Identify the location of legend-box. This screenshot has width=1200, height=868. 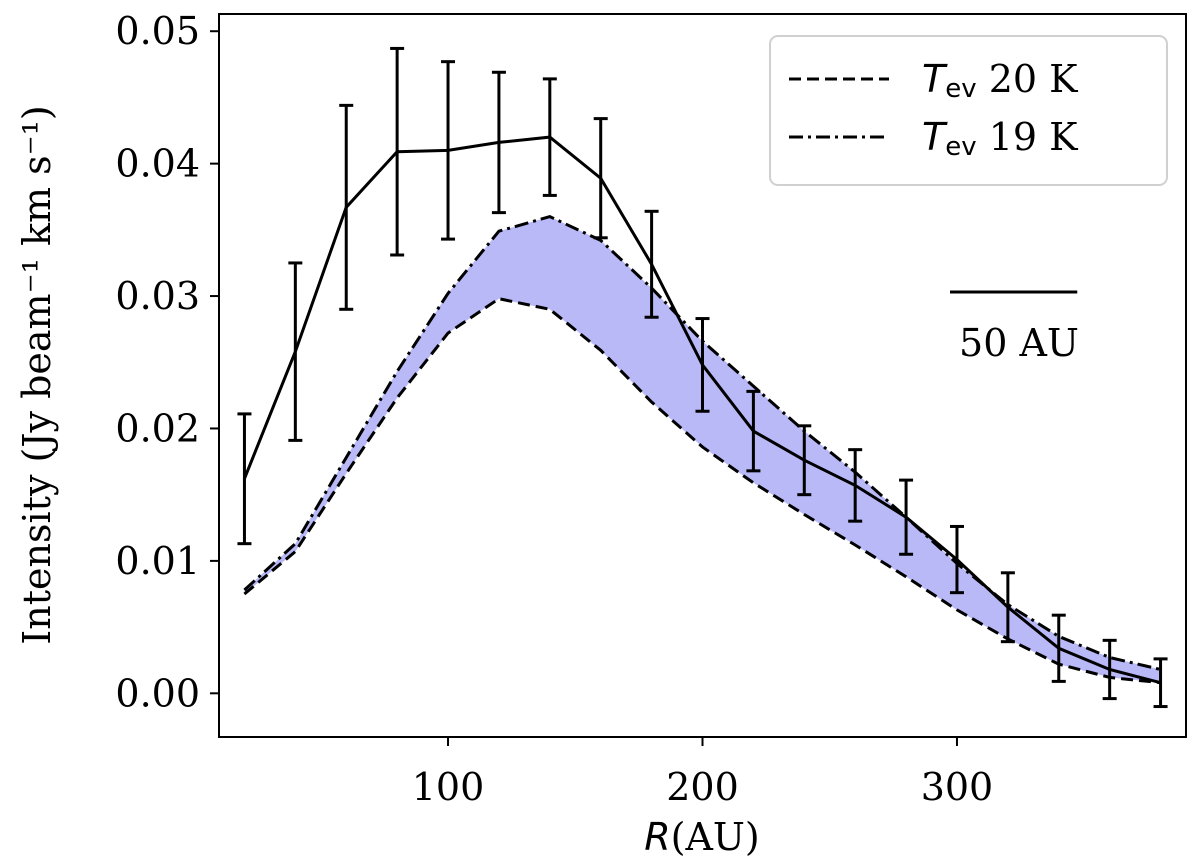
(968, 110).